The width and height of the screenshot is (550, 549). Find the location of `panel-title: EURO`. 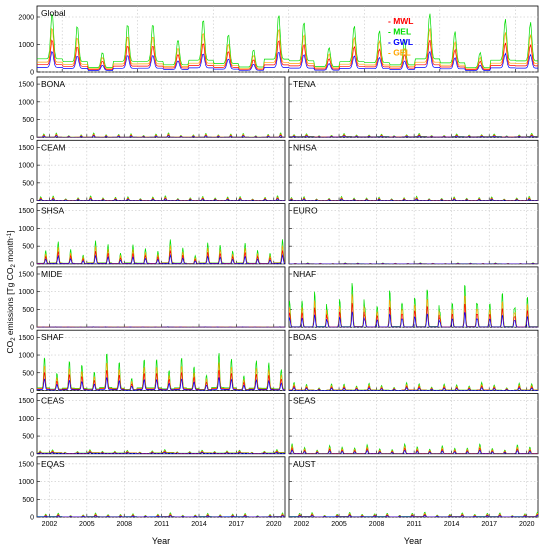

panel-title: EURO is located at coordinates (305, 211).